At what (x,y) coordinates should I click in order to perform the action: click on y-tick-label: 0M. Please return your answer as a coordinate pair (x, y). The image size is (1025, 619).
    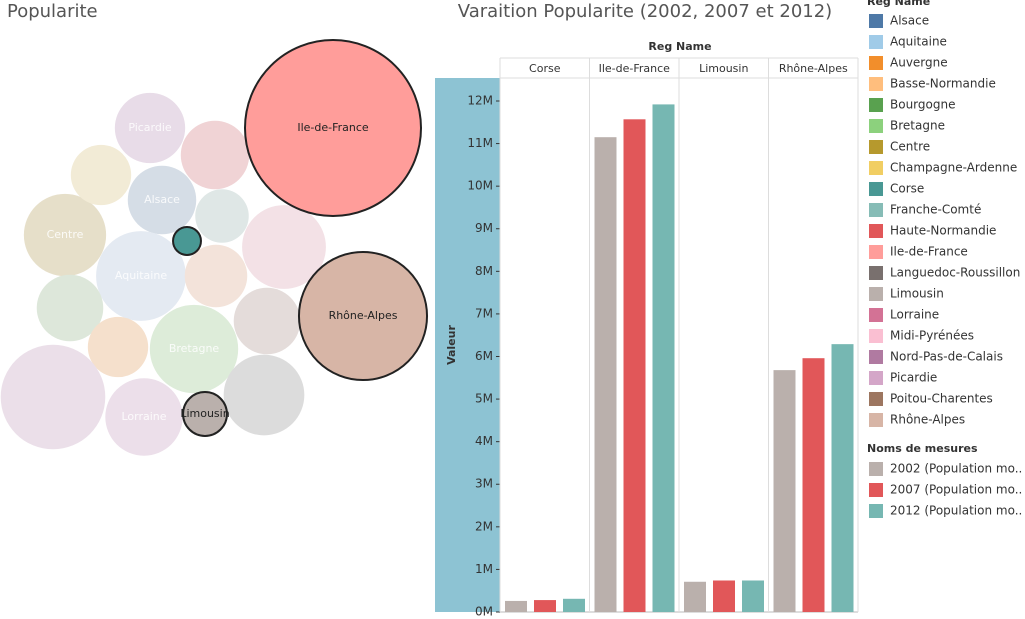
    Looking at the image, I should click on (484, 612).